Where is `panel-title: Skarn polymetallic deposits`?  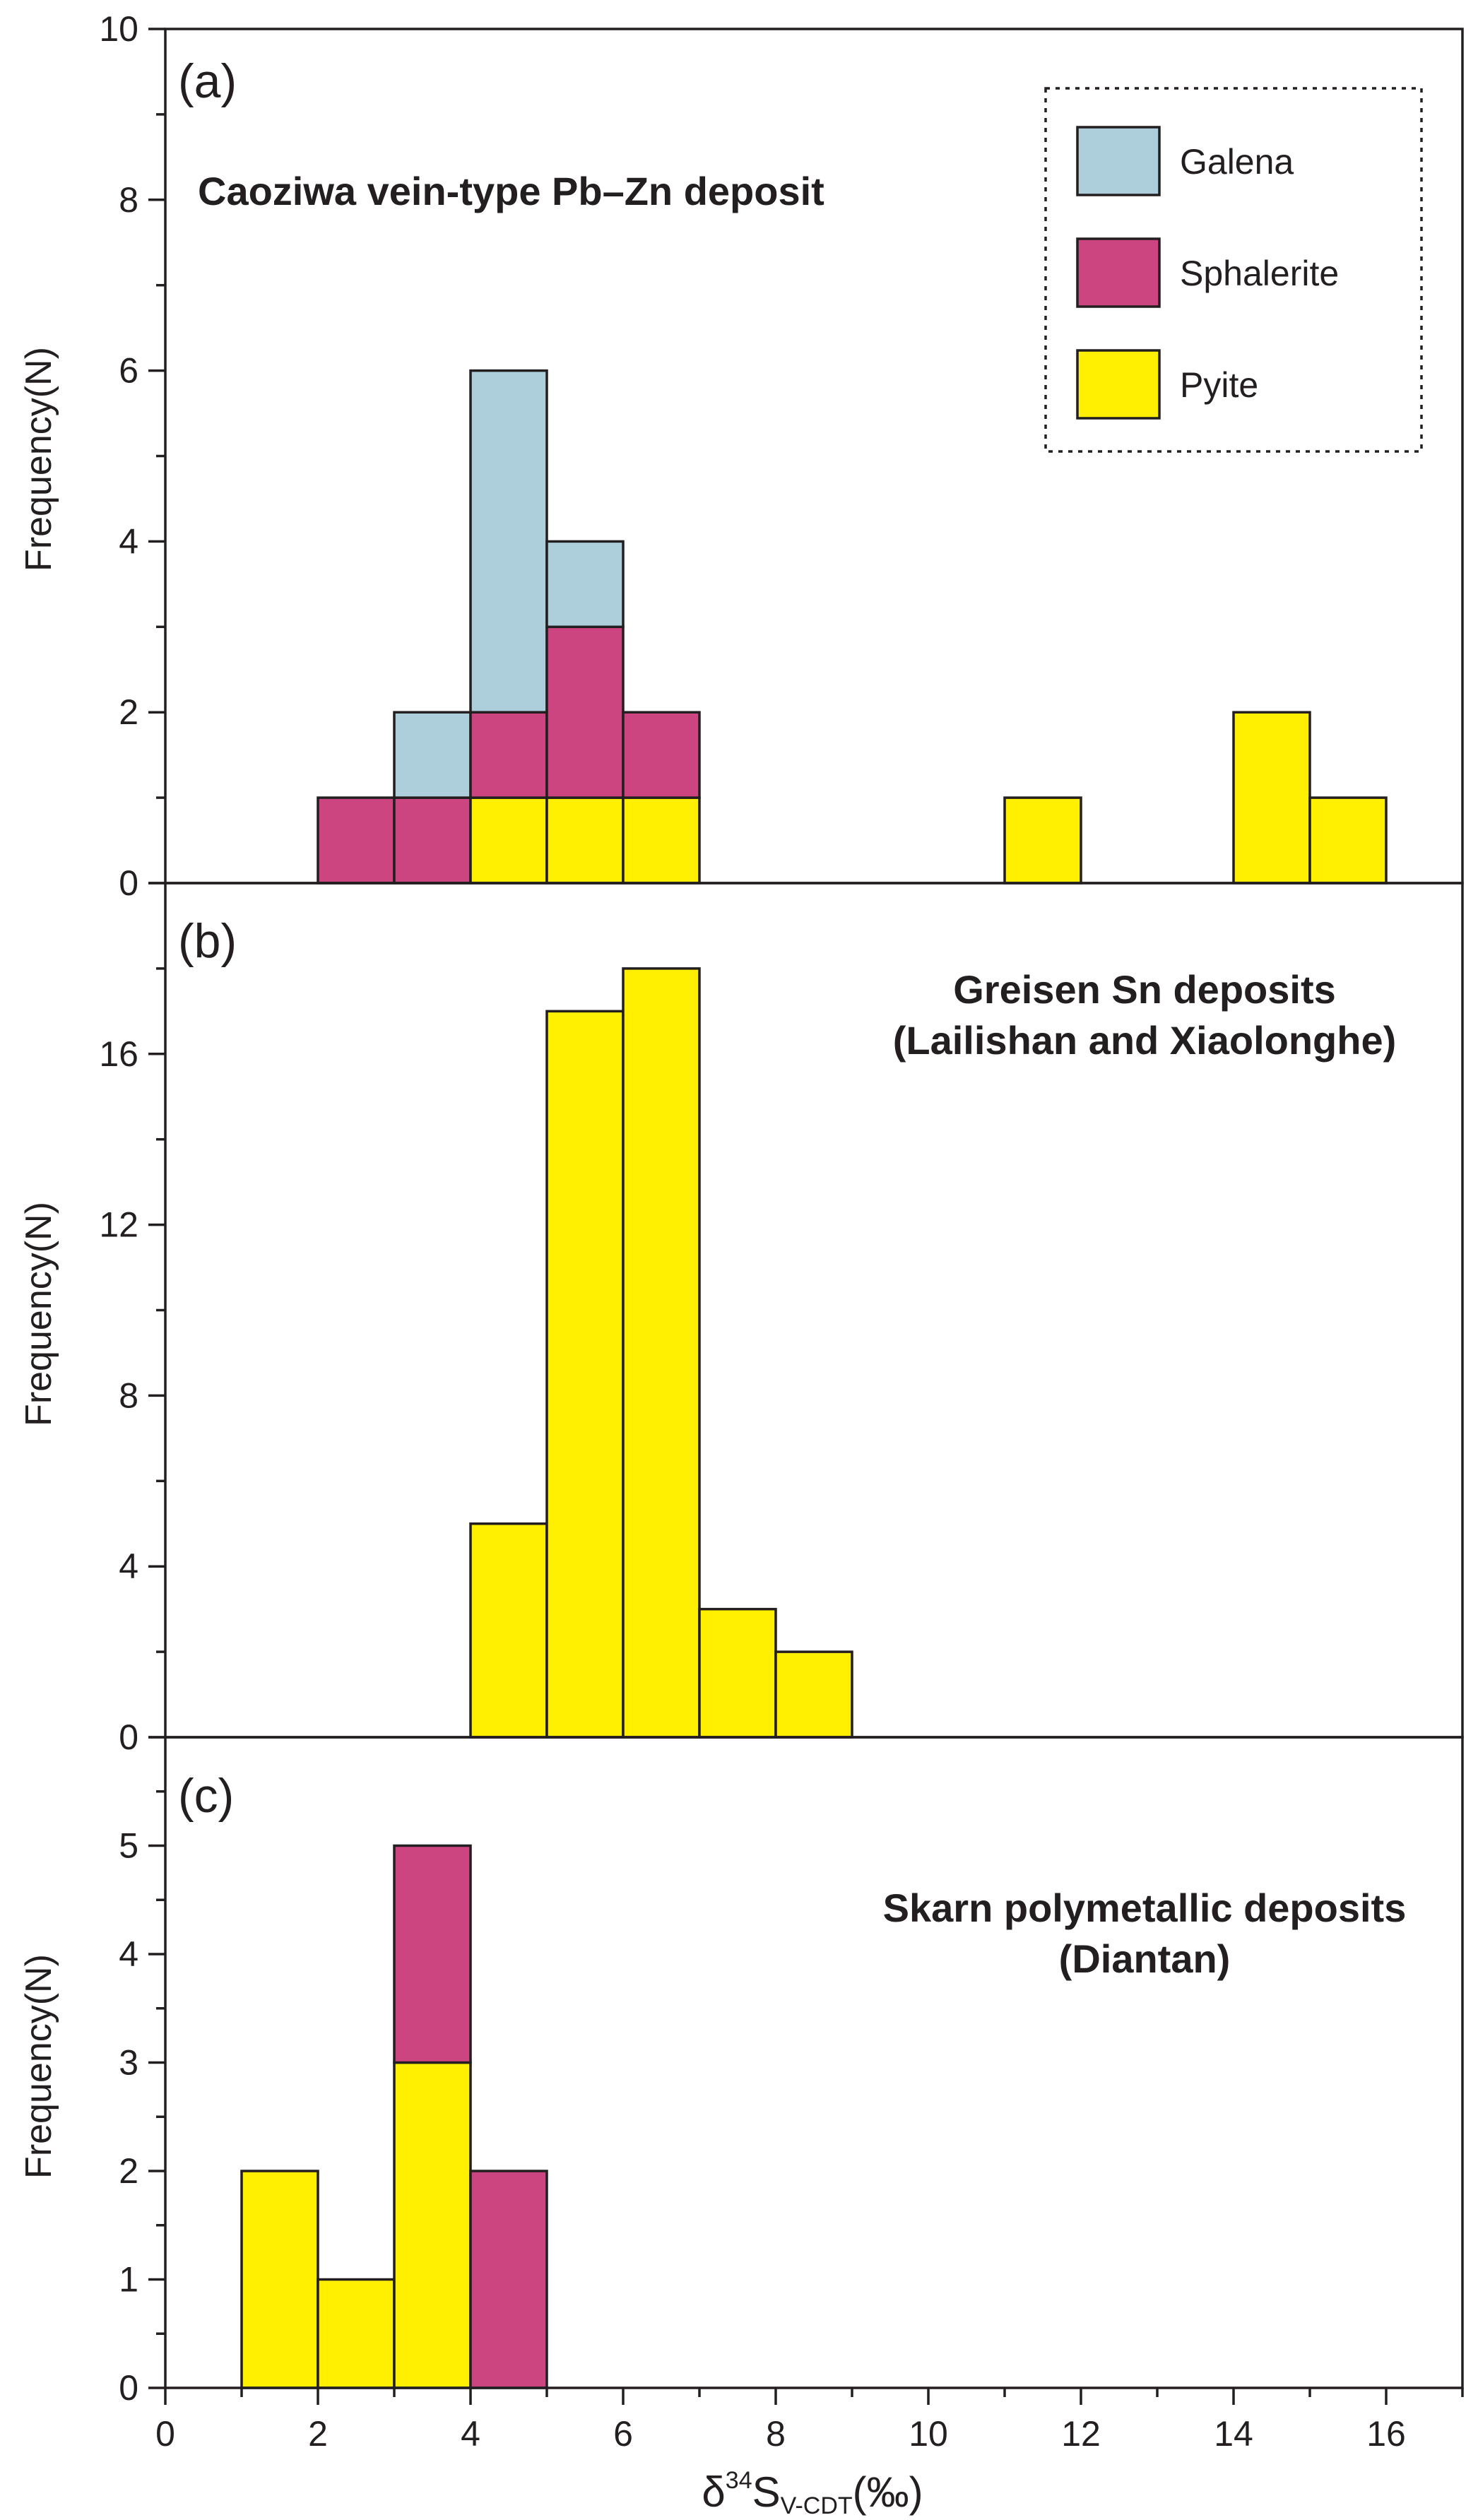
panel-title: Skarn polymetallic deposits is located at coordinates (1145, 1908).